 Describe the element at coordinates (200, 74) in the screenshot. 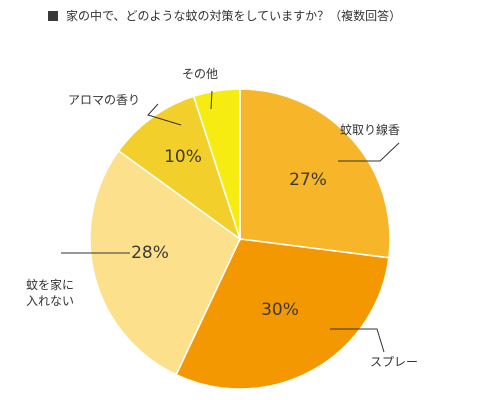

I see `category-label-4: その他` at that location.